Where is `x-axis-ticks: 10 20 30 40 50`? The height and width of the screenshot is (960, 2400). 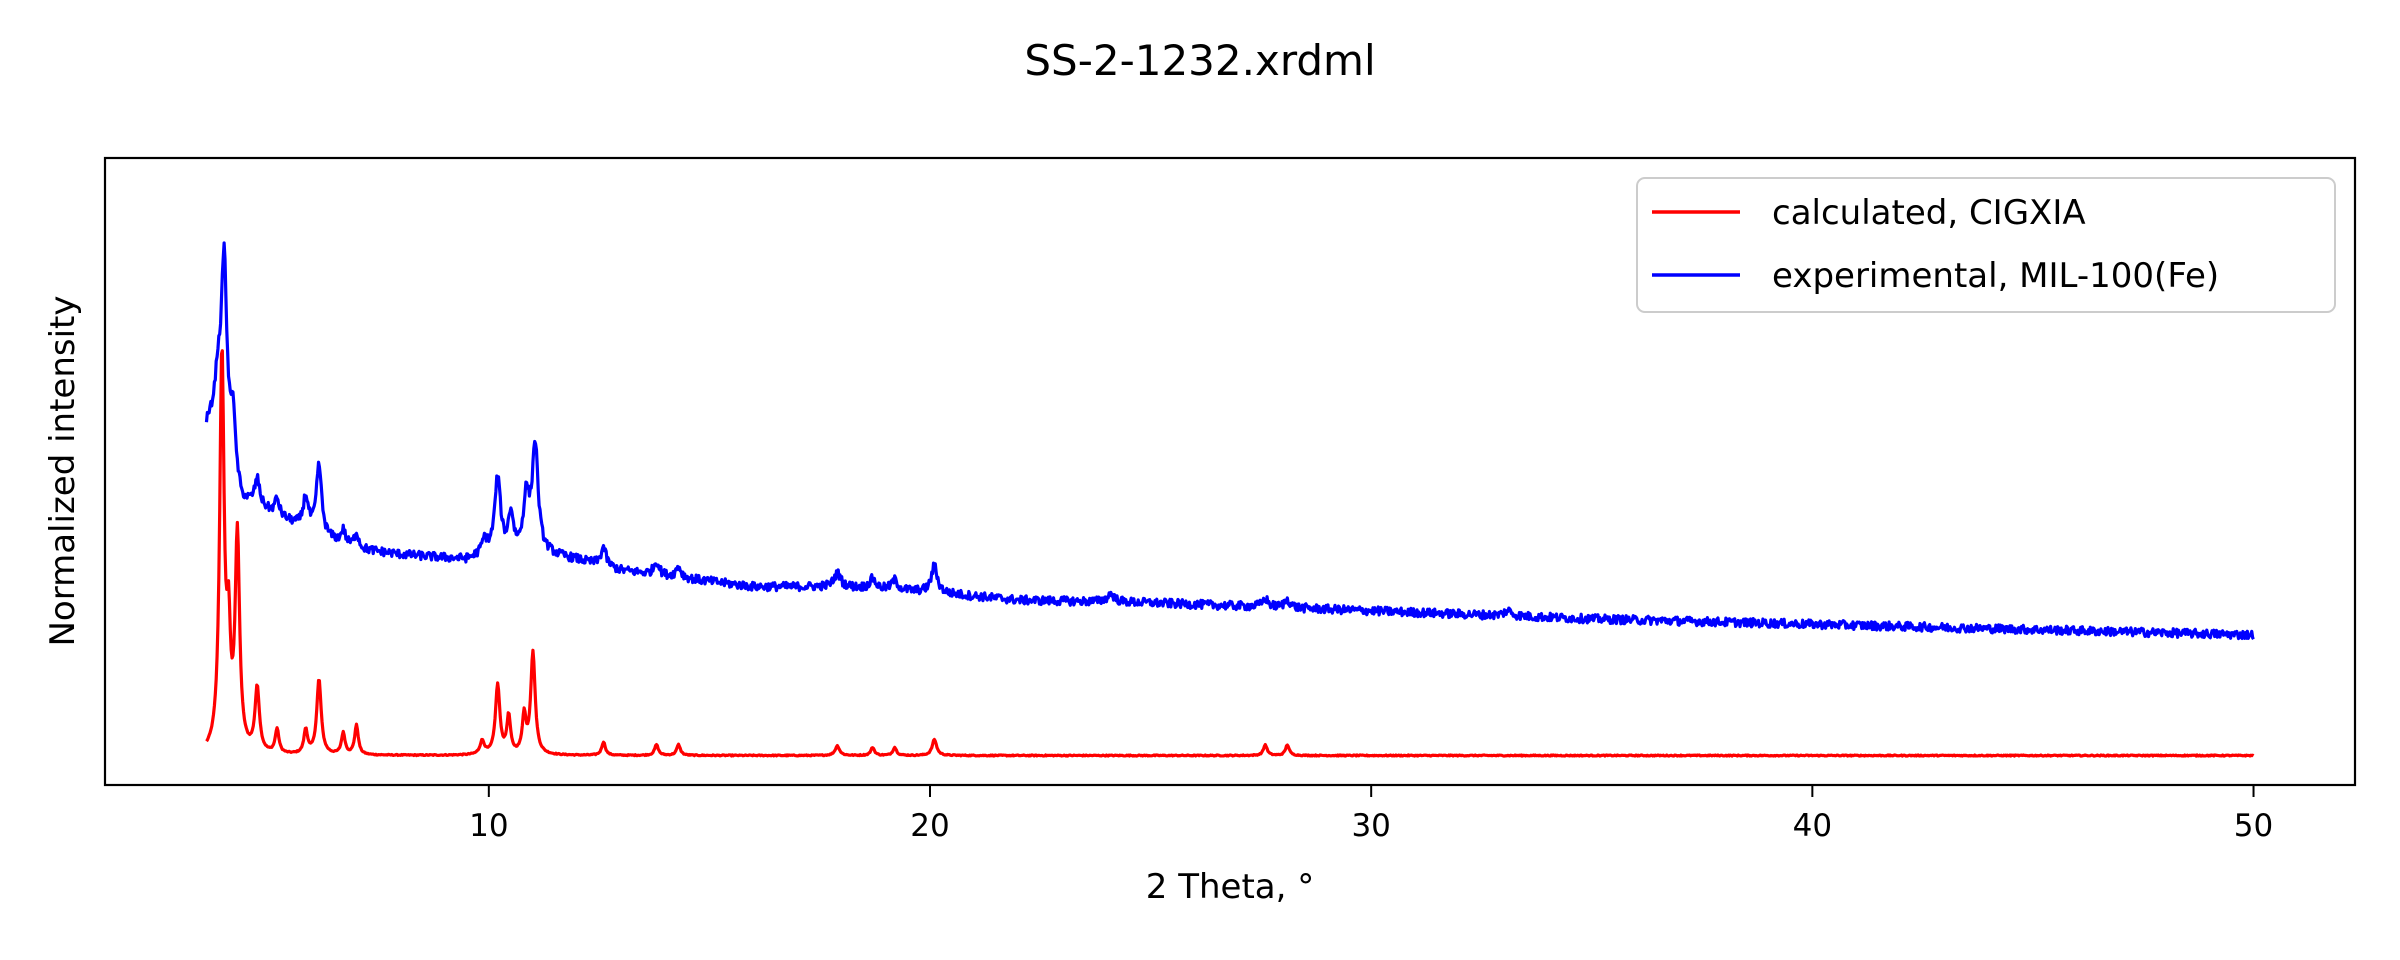
x-axis-ticks: 10 20 30 40 50 is located at coordinates (1371, 814).